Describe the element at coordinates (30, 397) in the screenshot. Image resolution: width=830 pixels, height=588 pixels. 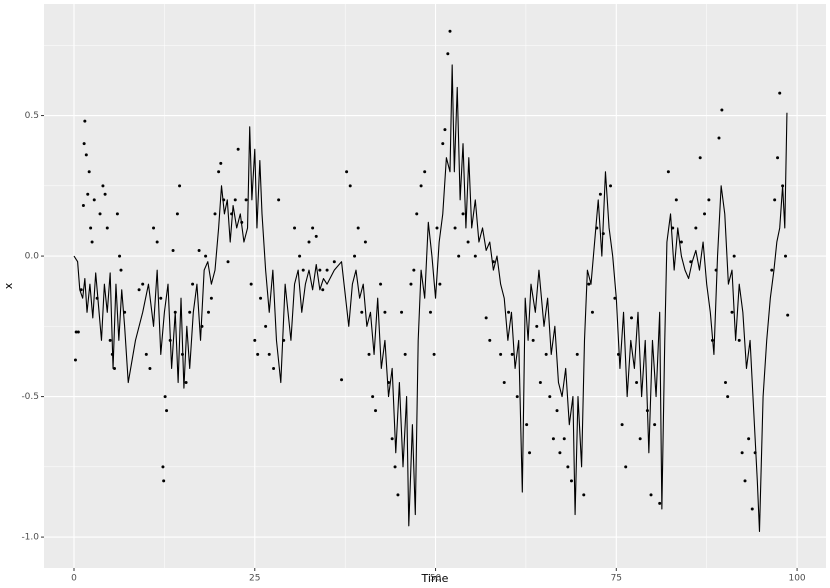
I see `y-tick-label: -0.5` at that location.